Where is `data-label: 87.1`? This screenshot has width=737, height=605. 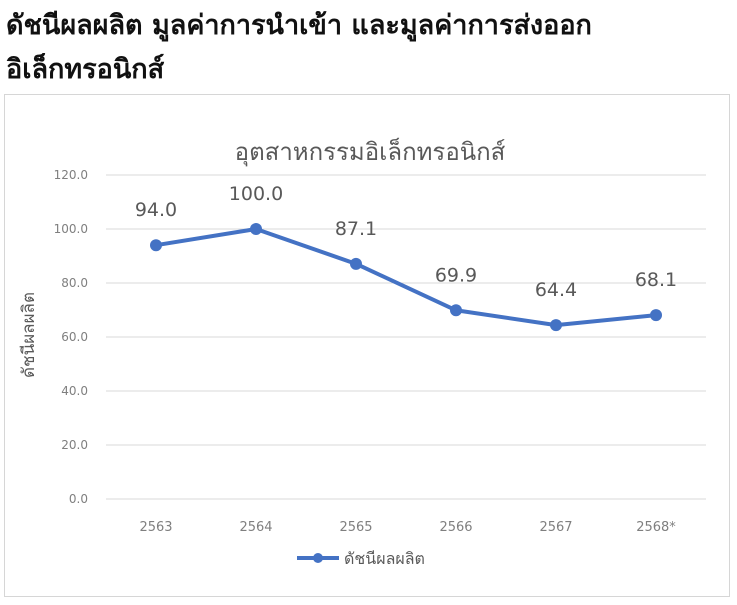 data-label: 87.1 is located at coordinates (356, 229).